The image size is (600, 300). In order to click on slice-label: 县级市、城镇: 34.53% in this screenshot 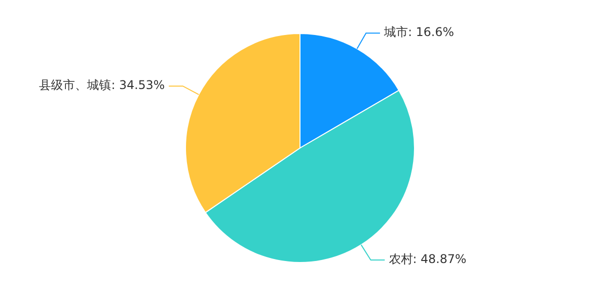, I will do `click(102, 85)`.